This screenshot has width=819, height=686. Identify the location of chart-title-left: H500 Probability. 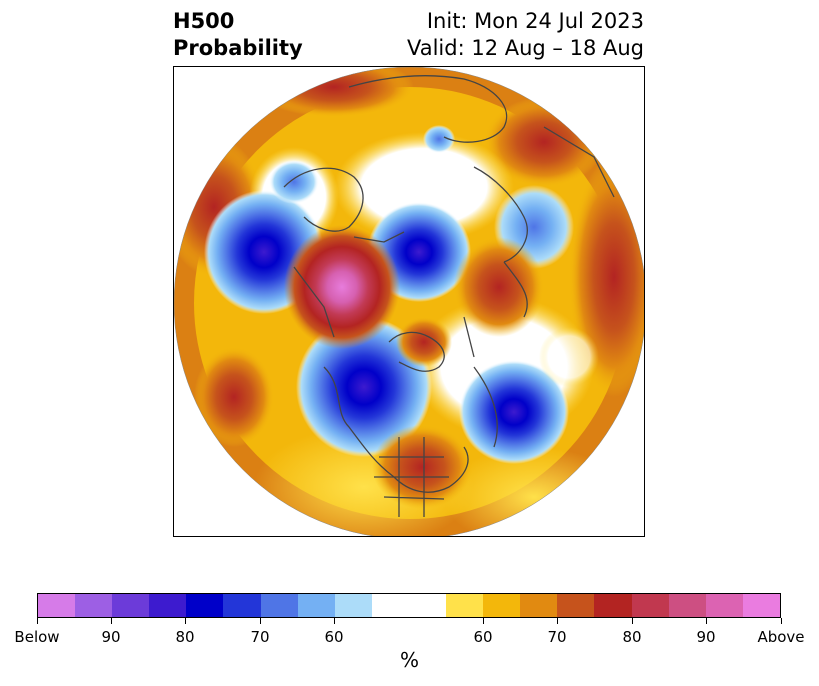
(238, 35).